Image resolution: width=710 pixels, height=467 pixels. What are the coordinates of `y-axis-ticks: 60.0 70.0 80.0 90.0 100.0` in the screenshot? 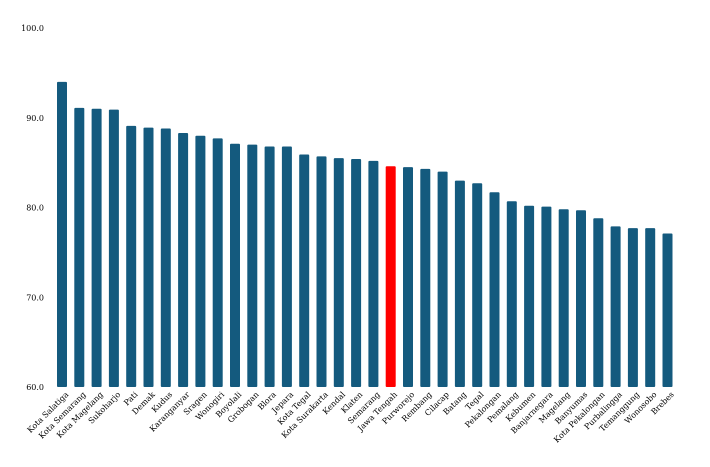 It's located at (32, 208).